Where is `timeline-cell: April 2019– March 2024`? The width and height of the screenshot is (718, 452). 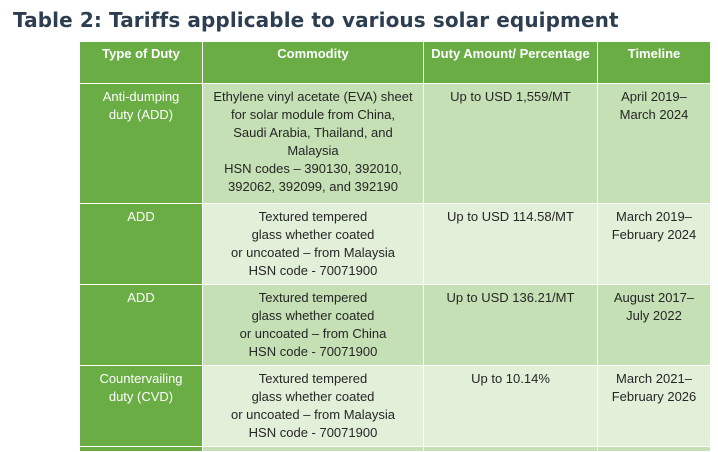 timeline-cell: April 2019– March 2024 is located at coordinates (654, 143).